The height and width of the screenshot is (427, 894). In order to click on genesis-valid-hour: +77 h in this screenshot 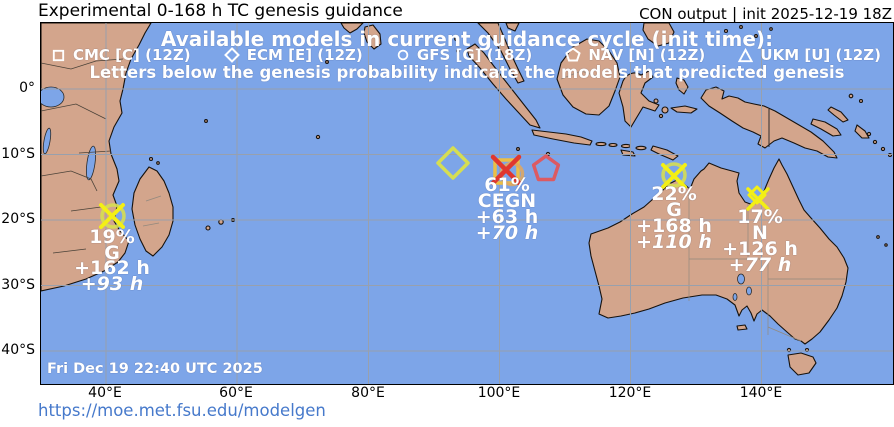, I will do `click(760, 265)`.